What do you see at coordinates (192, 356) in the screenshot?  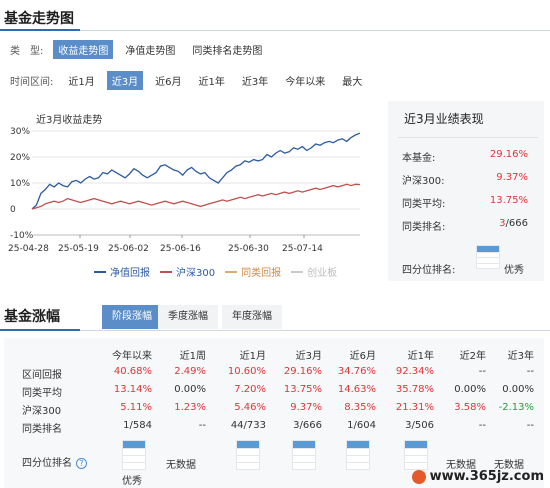 I see `column-header: 近1周` at bounding box center [192, 356].